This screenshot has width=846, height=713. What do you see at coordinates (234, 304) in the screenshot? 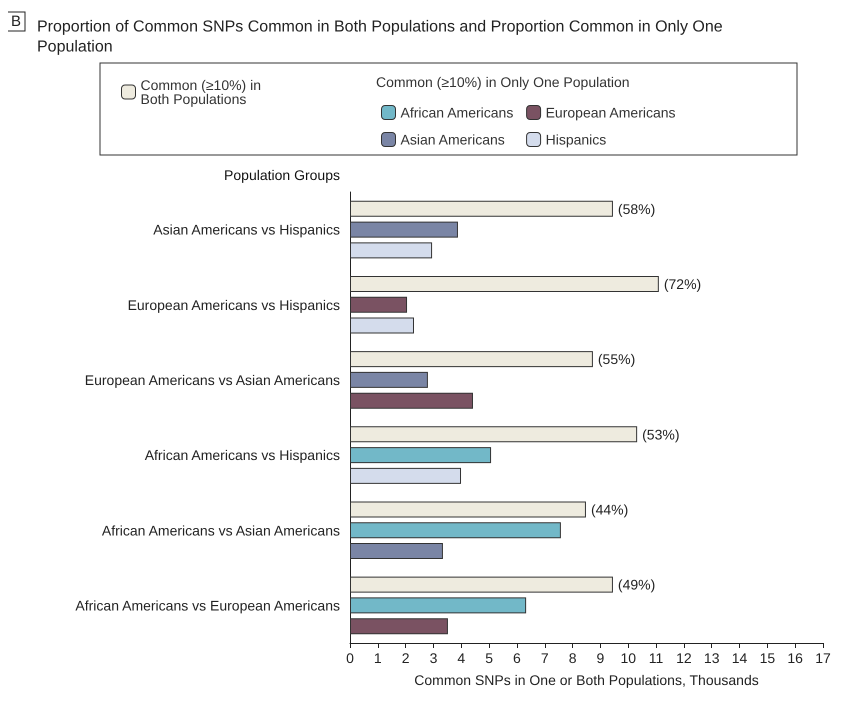
I see `y-tick-label: European Americans vs Hispanics` at bounding box center [234, 304].